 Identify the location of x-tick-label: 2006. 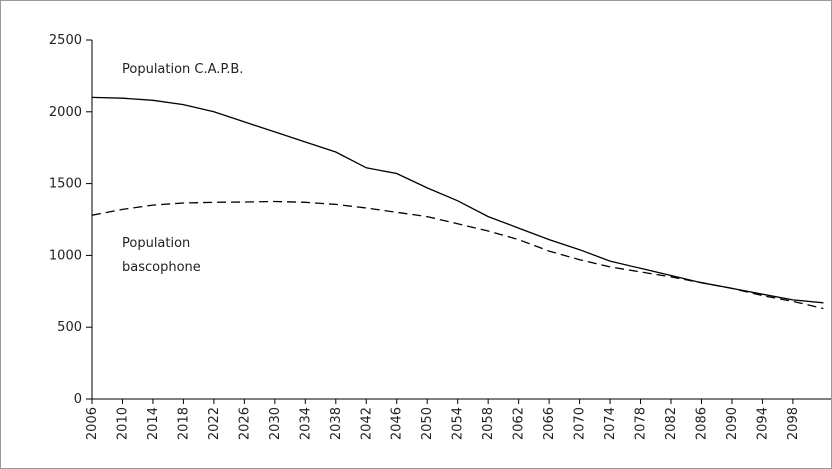
(92, 423).